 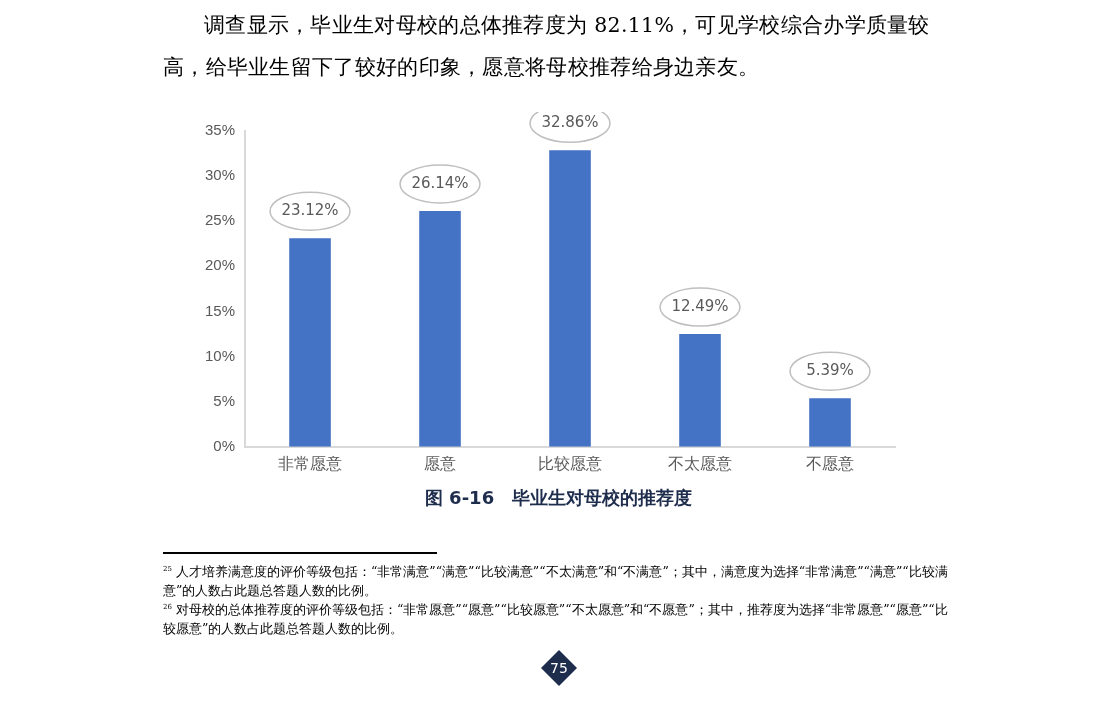 I want to click on y-tick-label: 35%, so click(x=220, y=130).